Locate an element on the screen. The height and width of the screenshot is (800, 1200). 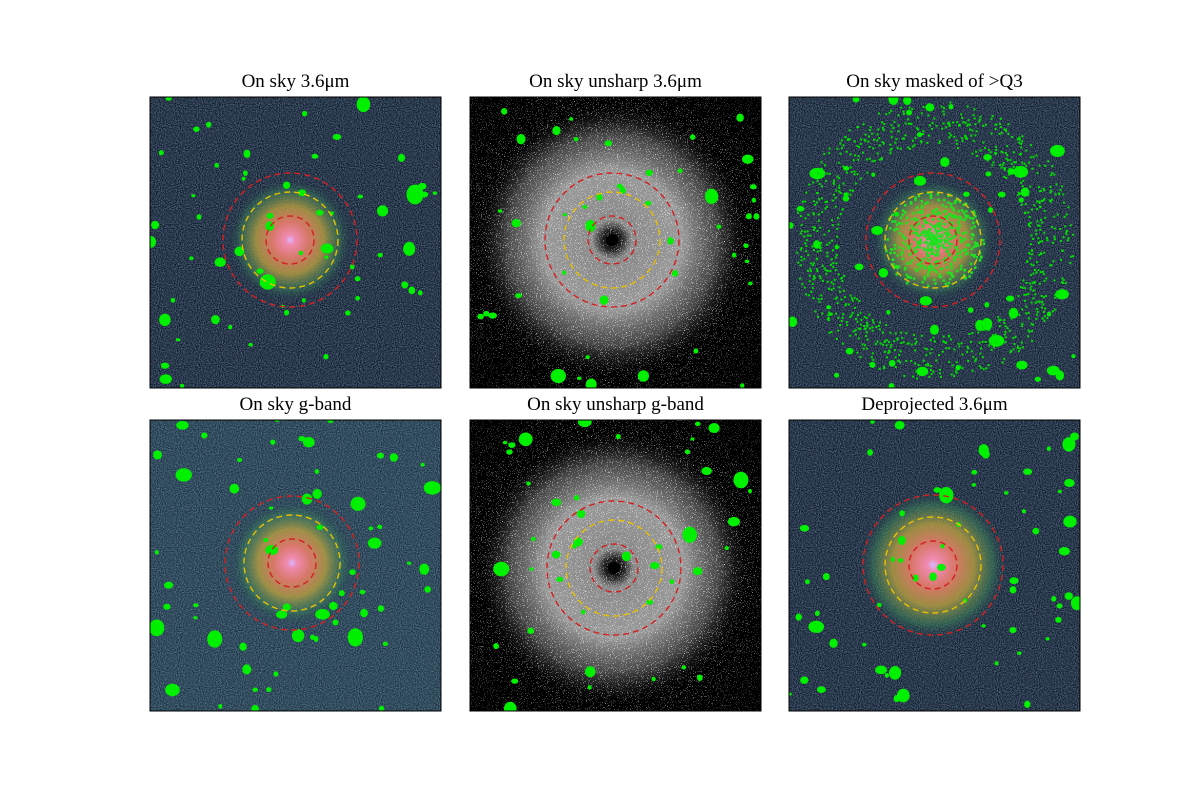
panel-title: On sky unsharp g-band is located at coordinates (615, 404).